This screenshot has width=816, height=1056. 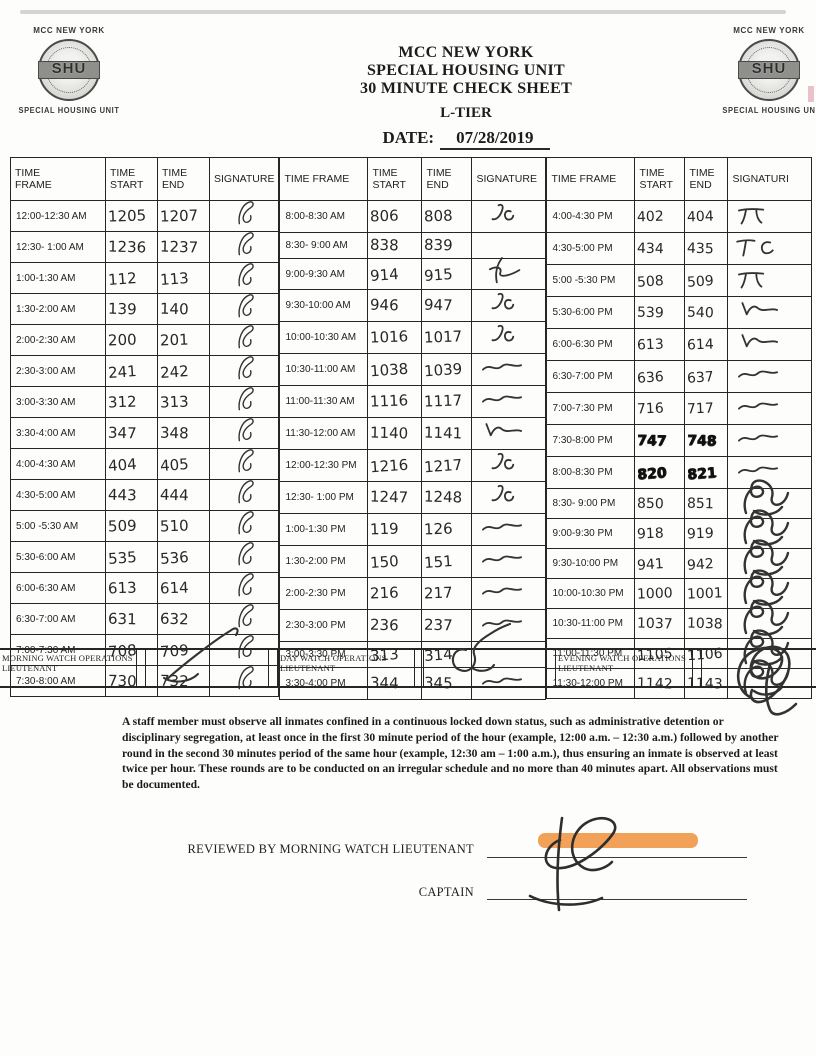 What do you see at coordinates (443, 466) in the screenshot?
I see `handwritten-end-time: 1217` at bounding box center [443, 466].